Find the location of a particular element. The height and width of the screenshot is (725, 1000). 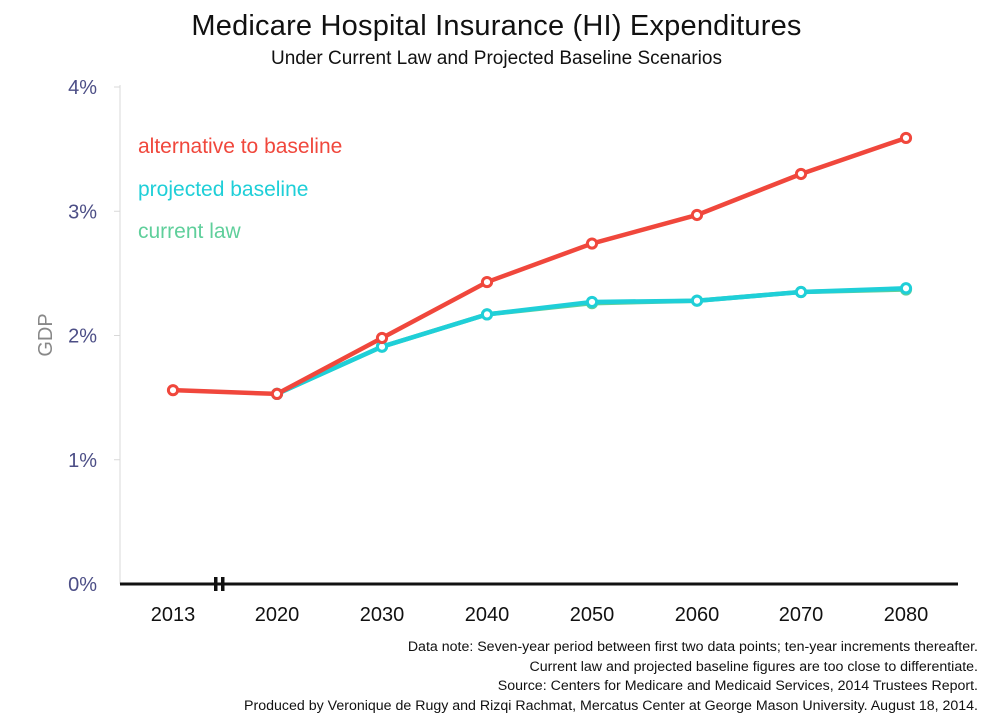

x-tick-label: 2050 is located at coordinates (592, 615).